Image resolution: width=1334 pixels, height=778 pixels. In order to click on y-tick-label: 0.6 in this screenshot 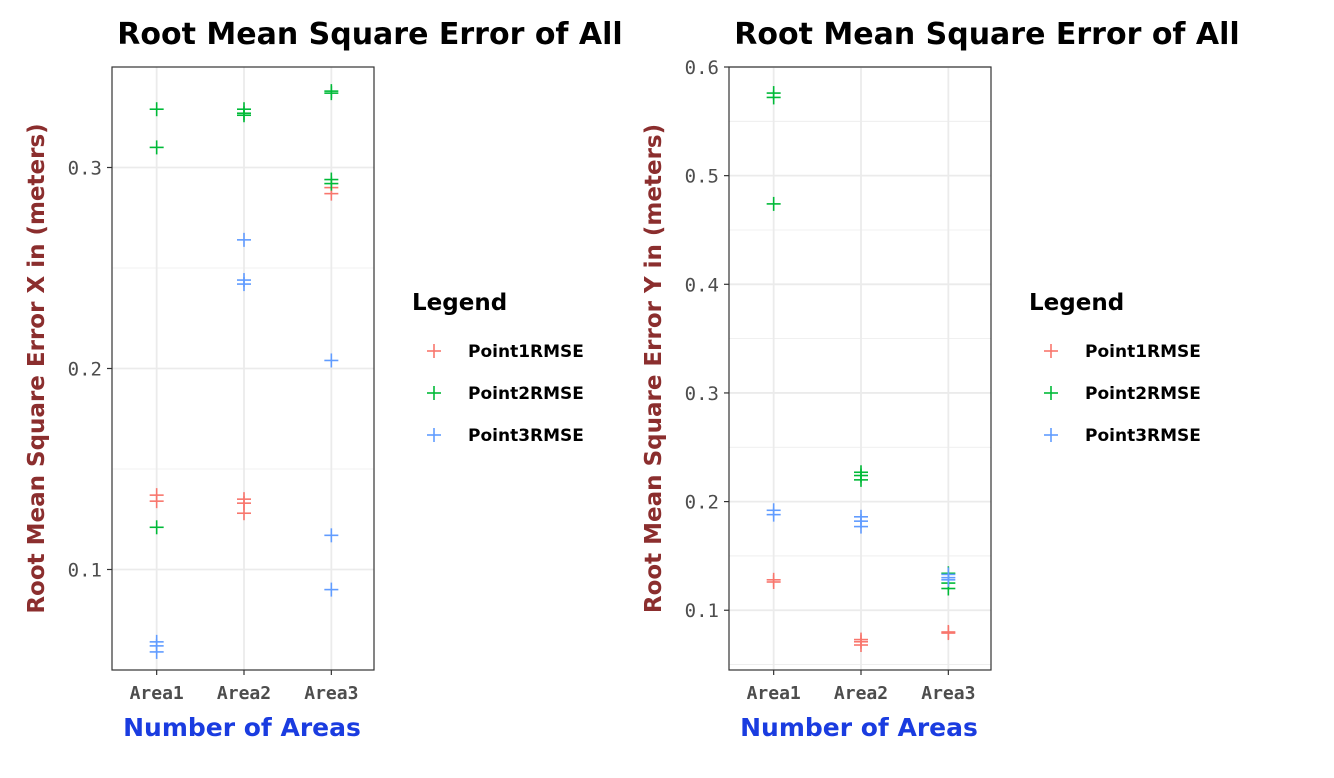, I will do `click(702, 68)`.